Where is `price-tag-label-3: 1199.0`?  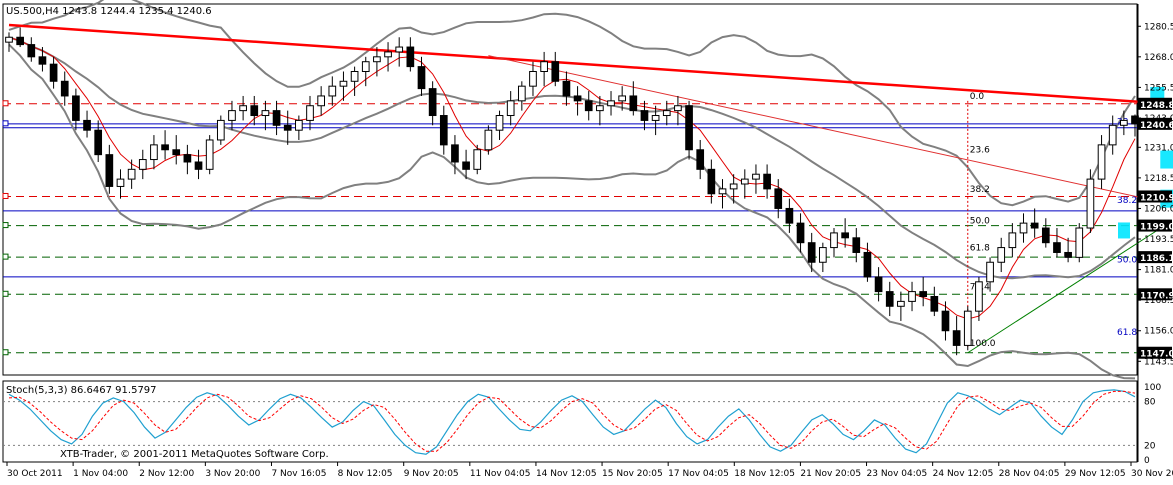
price-tag-label-3: 1199.0 is located at coordinates (1156, 228).